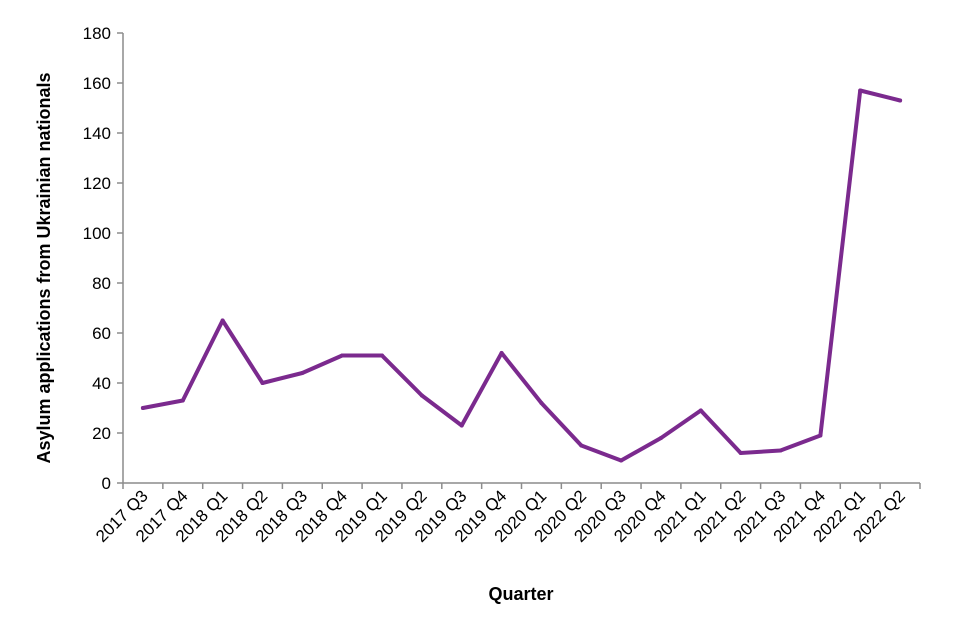 This screenshot has height=640, width=960. I want to click on y-tick-label: 120, so click(97, 183).